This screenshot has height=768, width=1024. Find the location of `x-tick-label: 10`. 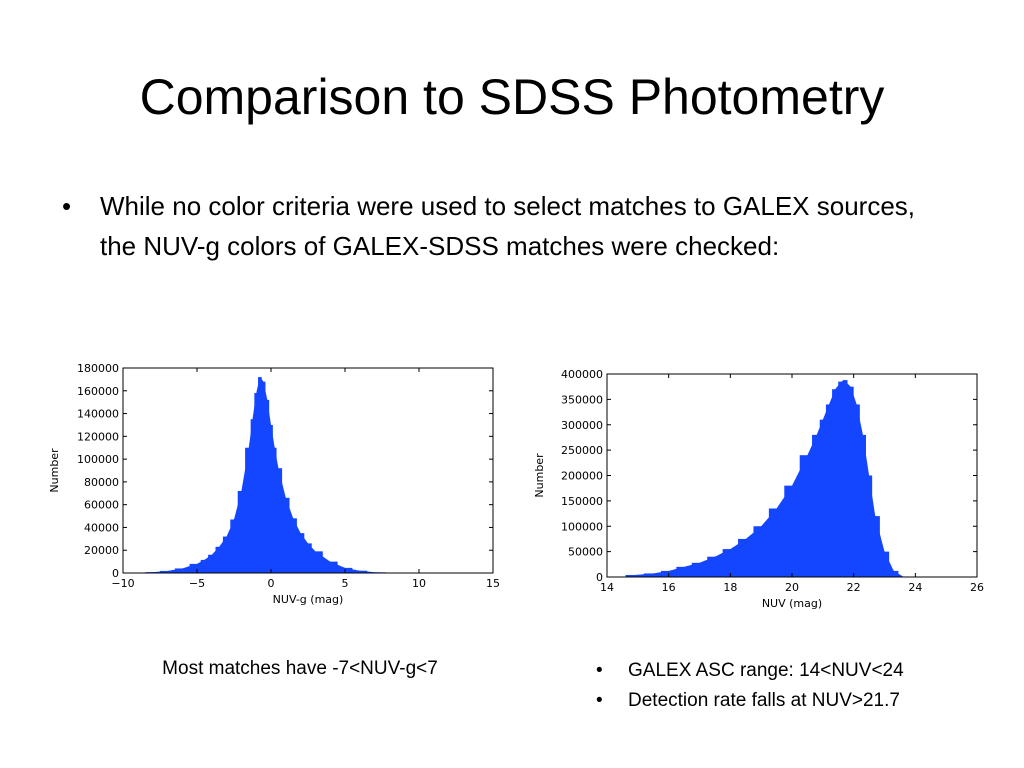

x-tick-label: 10 is located at coordinates (419, 583).